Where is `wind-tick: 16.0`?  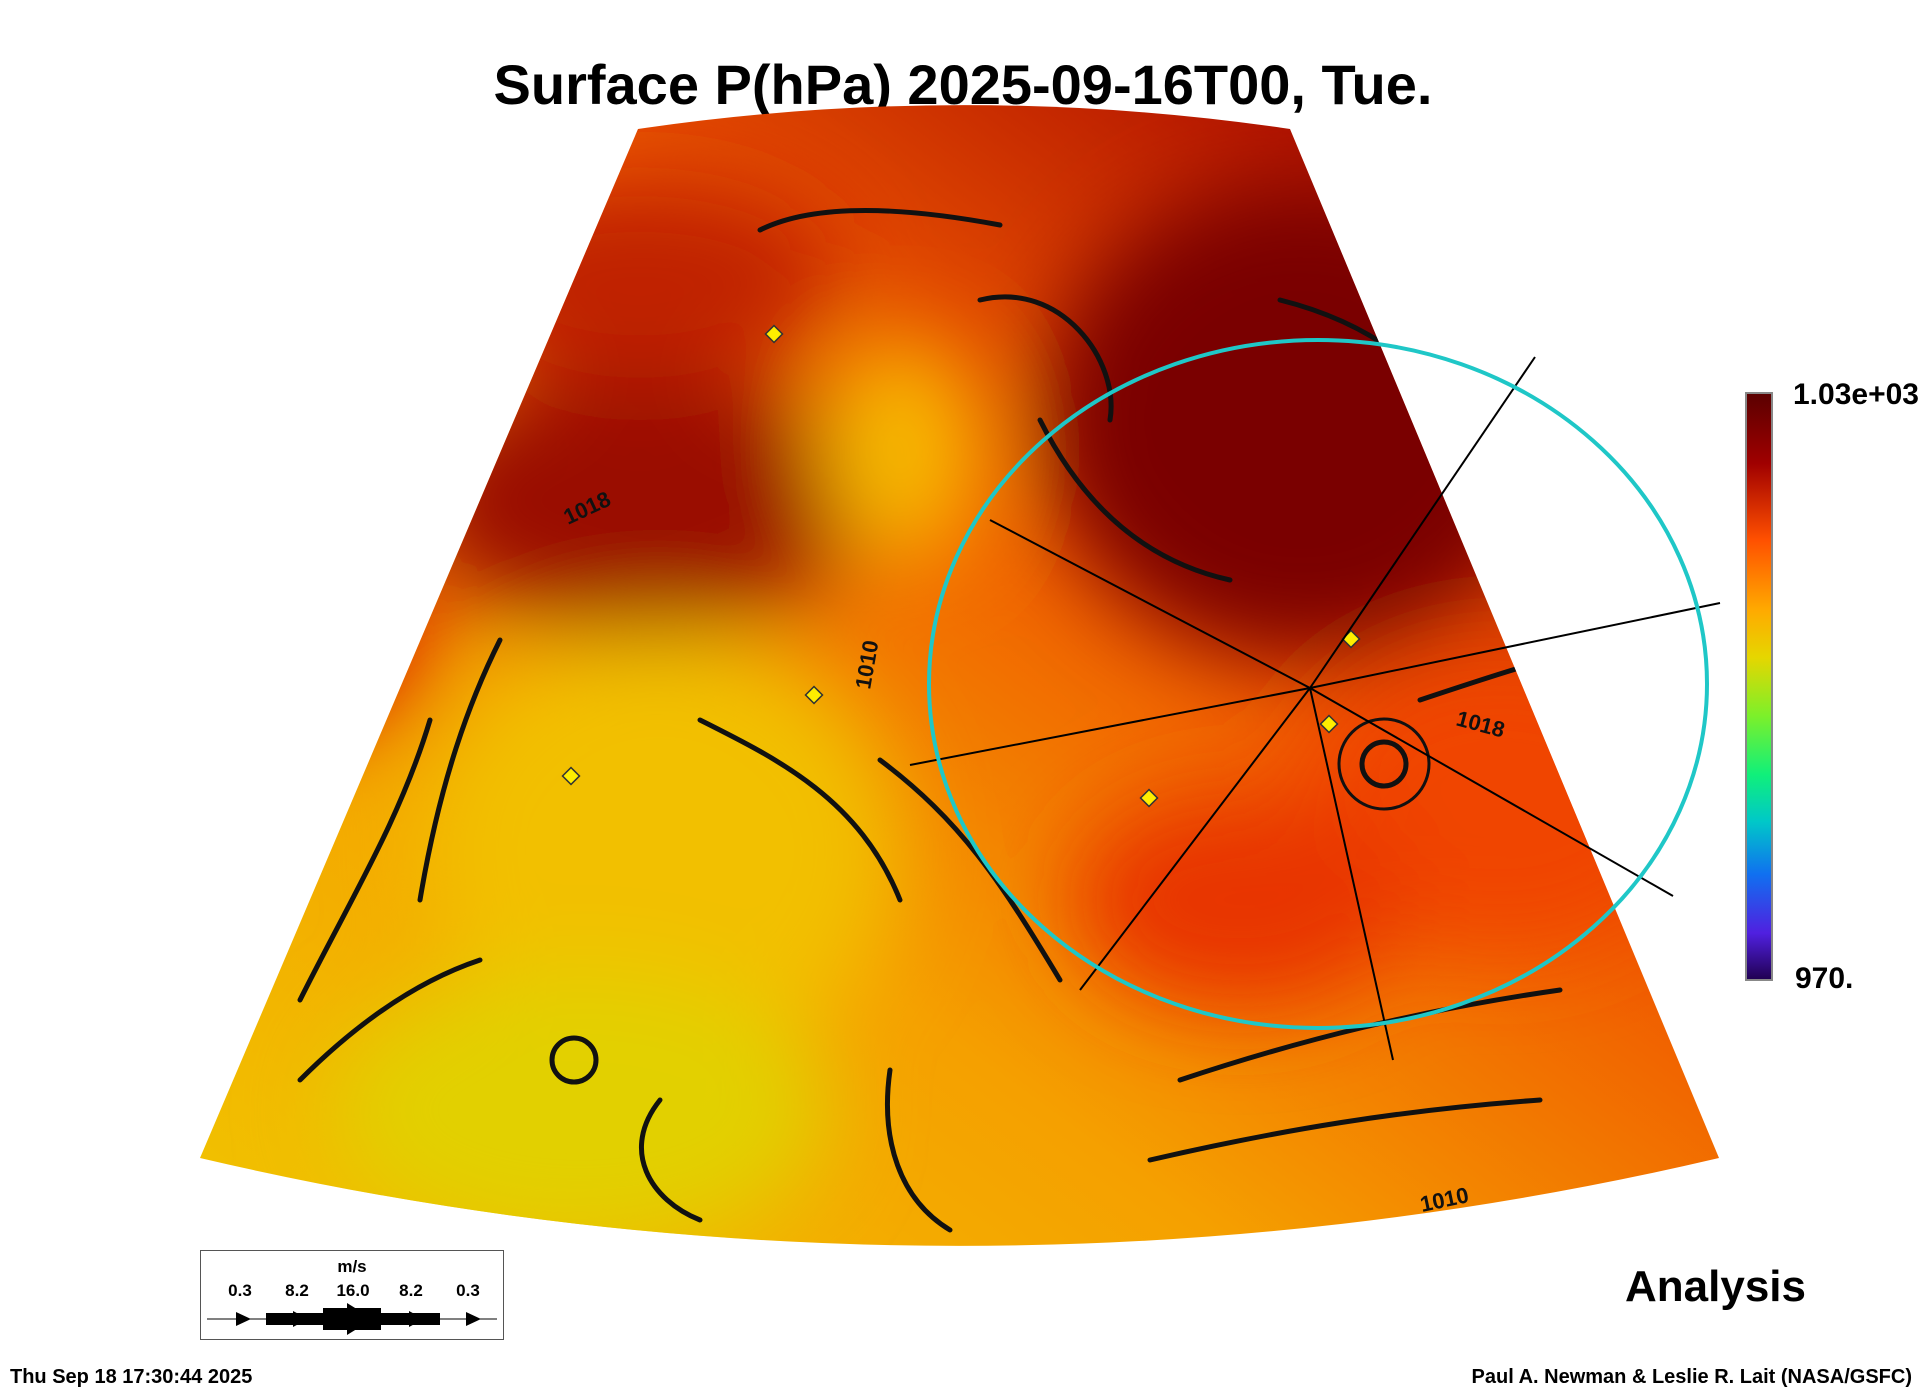 wind-tick: 16.0 is located at coordinates (353, 1290).